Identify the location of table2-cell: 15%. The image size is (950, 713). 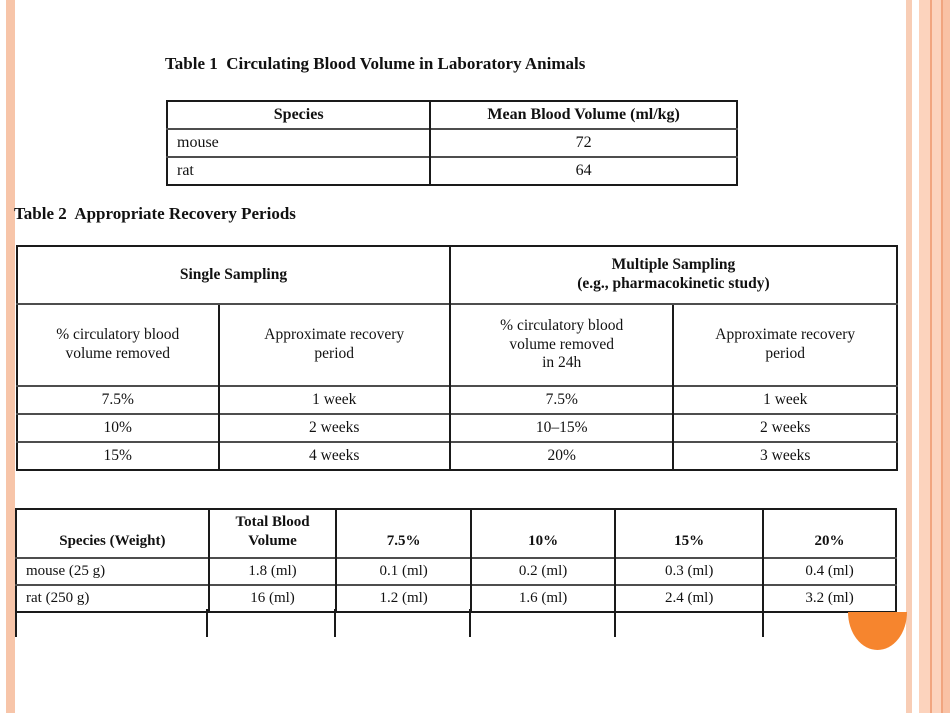
(118, 455).